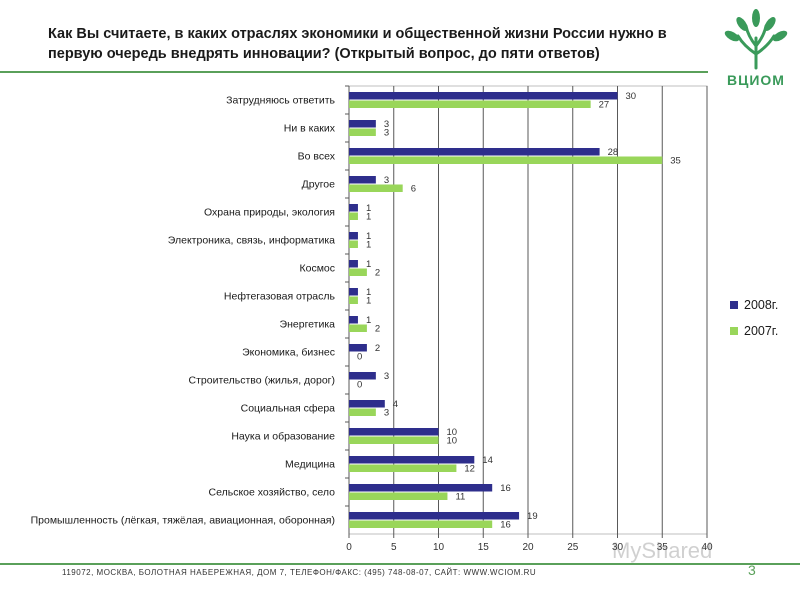  Describe the element at coordinates (613, 152) in the screenshot. I see `data-label-2008: 28` at that location.